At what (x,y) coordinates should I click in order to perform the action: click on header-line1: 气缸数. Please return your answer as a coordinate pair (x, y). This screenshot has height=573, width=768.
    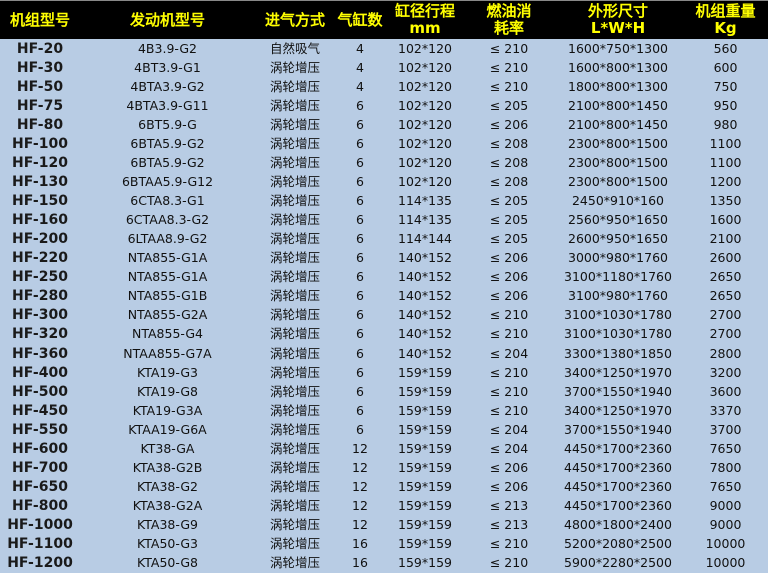
    Looking at the image, I should click on (360, 19).